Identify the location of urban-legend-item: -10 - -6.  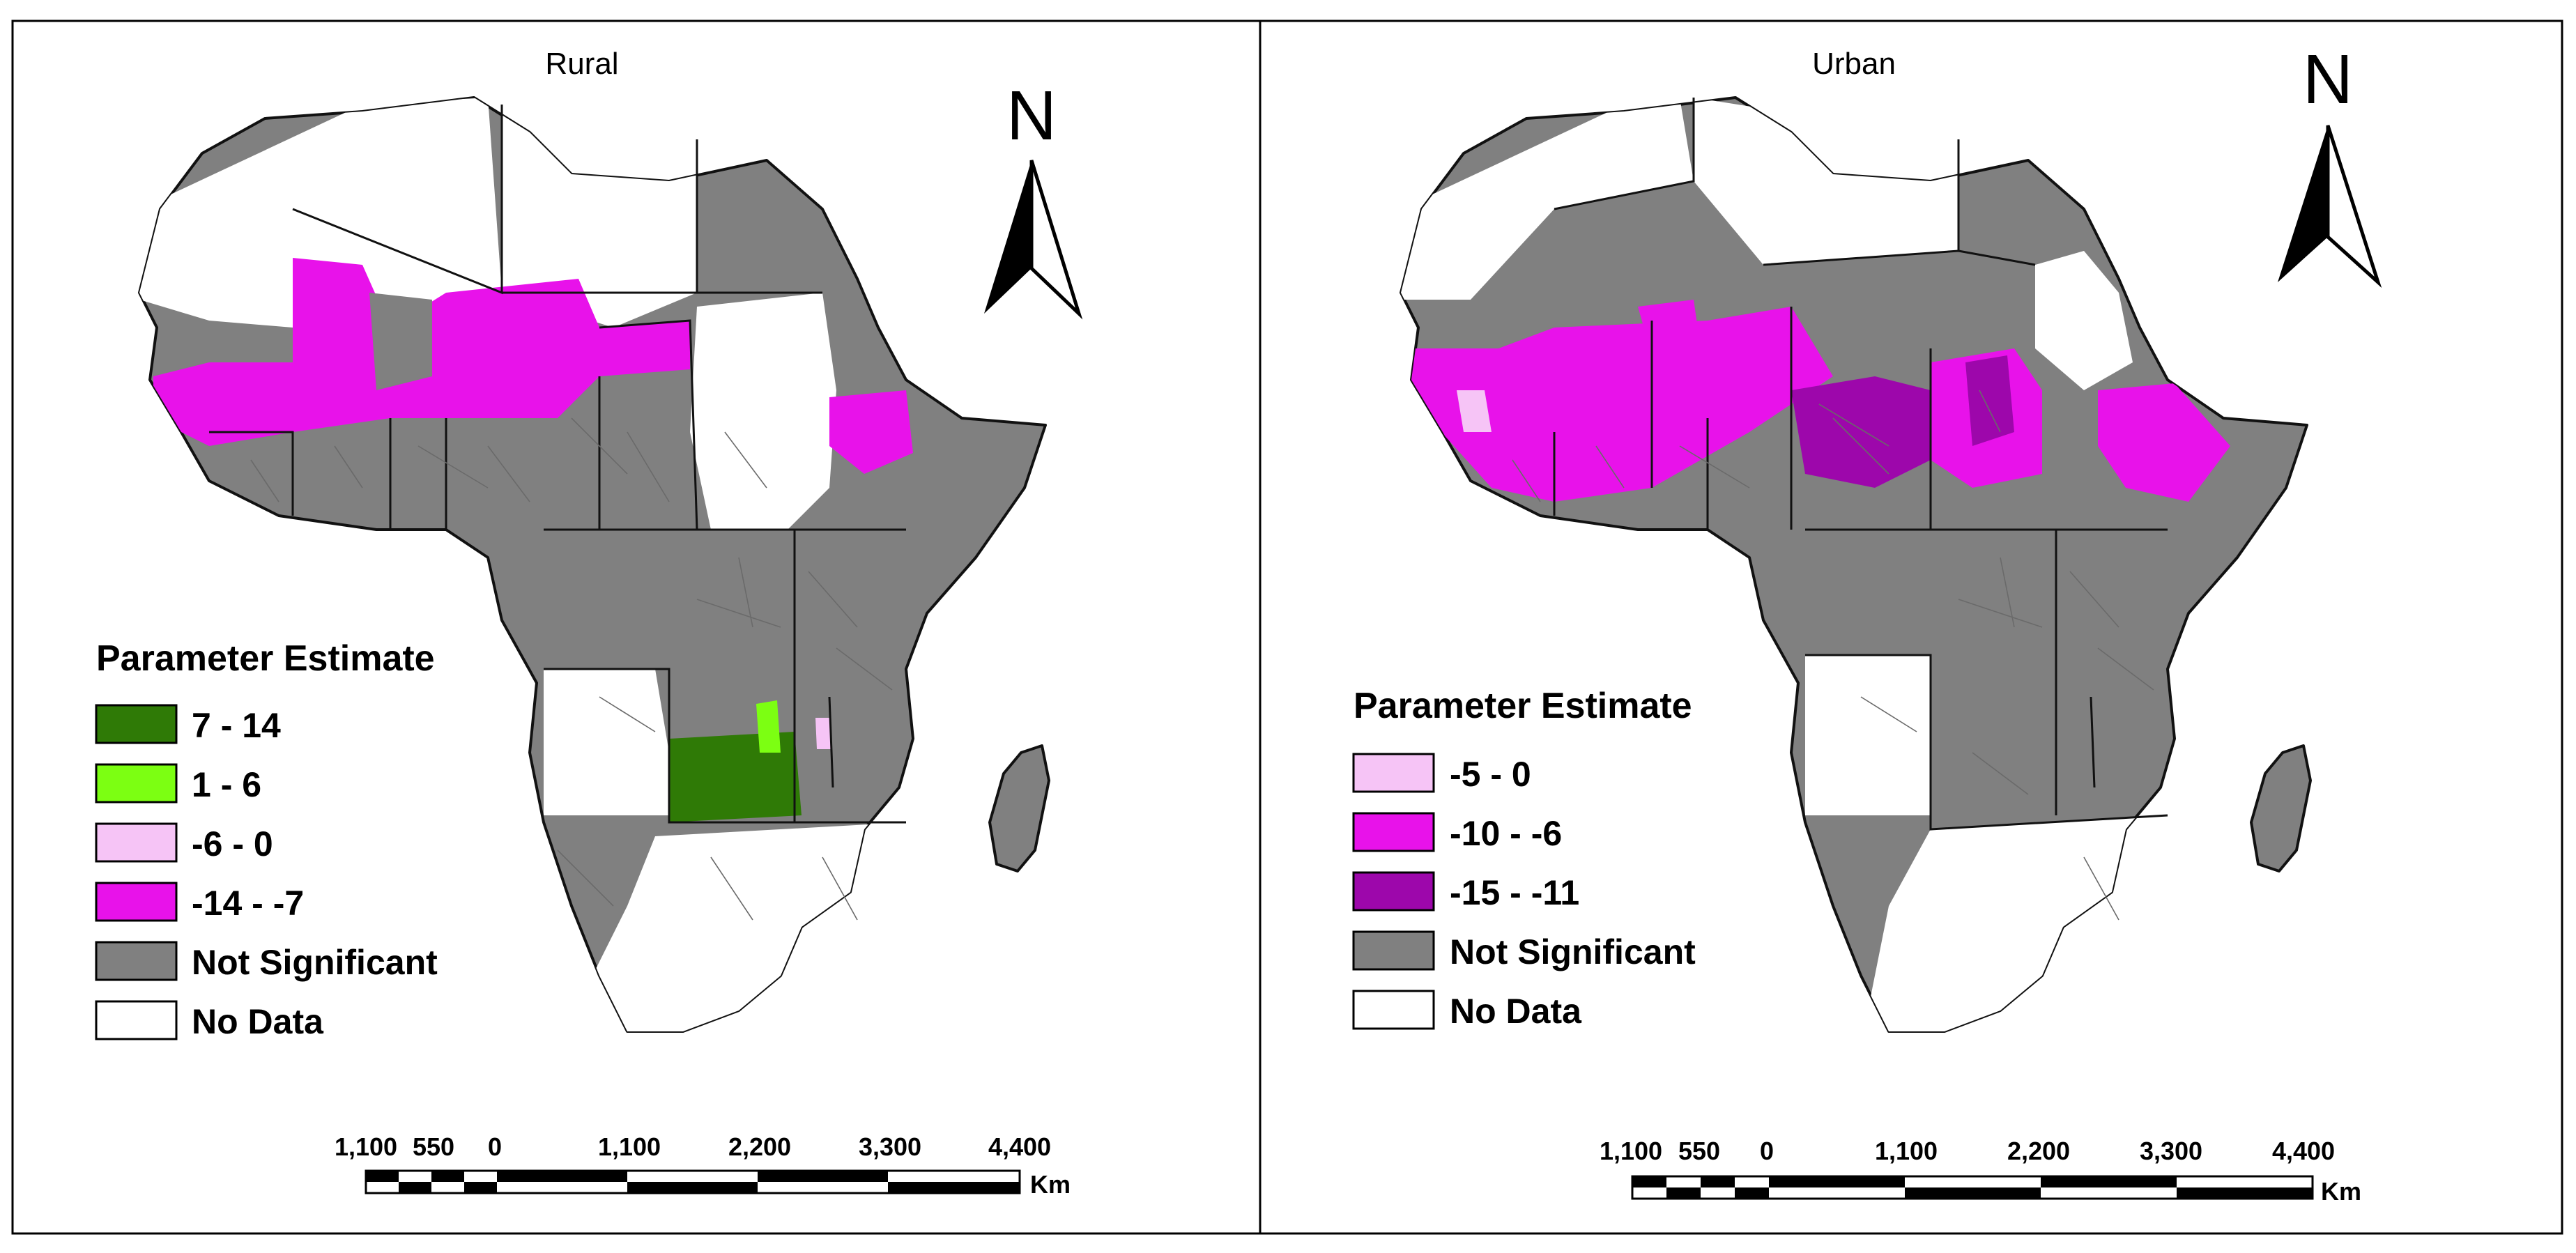
(1457, 832).